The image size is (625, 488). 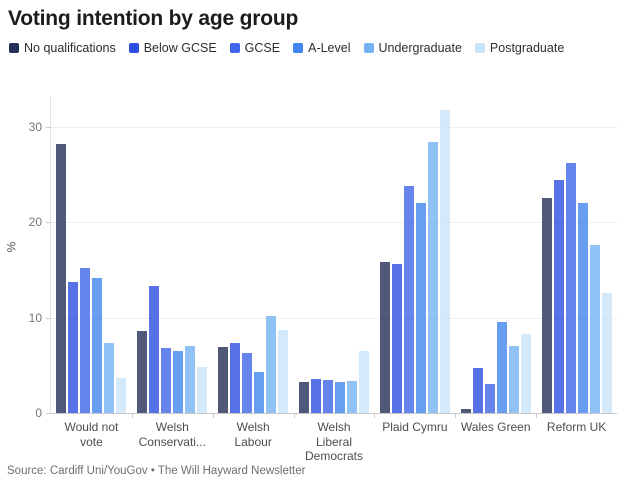 I want to click on bar-group-reform-uk, so click(x=576, y=254).